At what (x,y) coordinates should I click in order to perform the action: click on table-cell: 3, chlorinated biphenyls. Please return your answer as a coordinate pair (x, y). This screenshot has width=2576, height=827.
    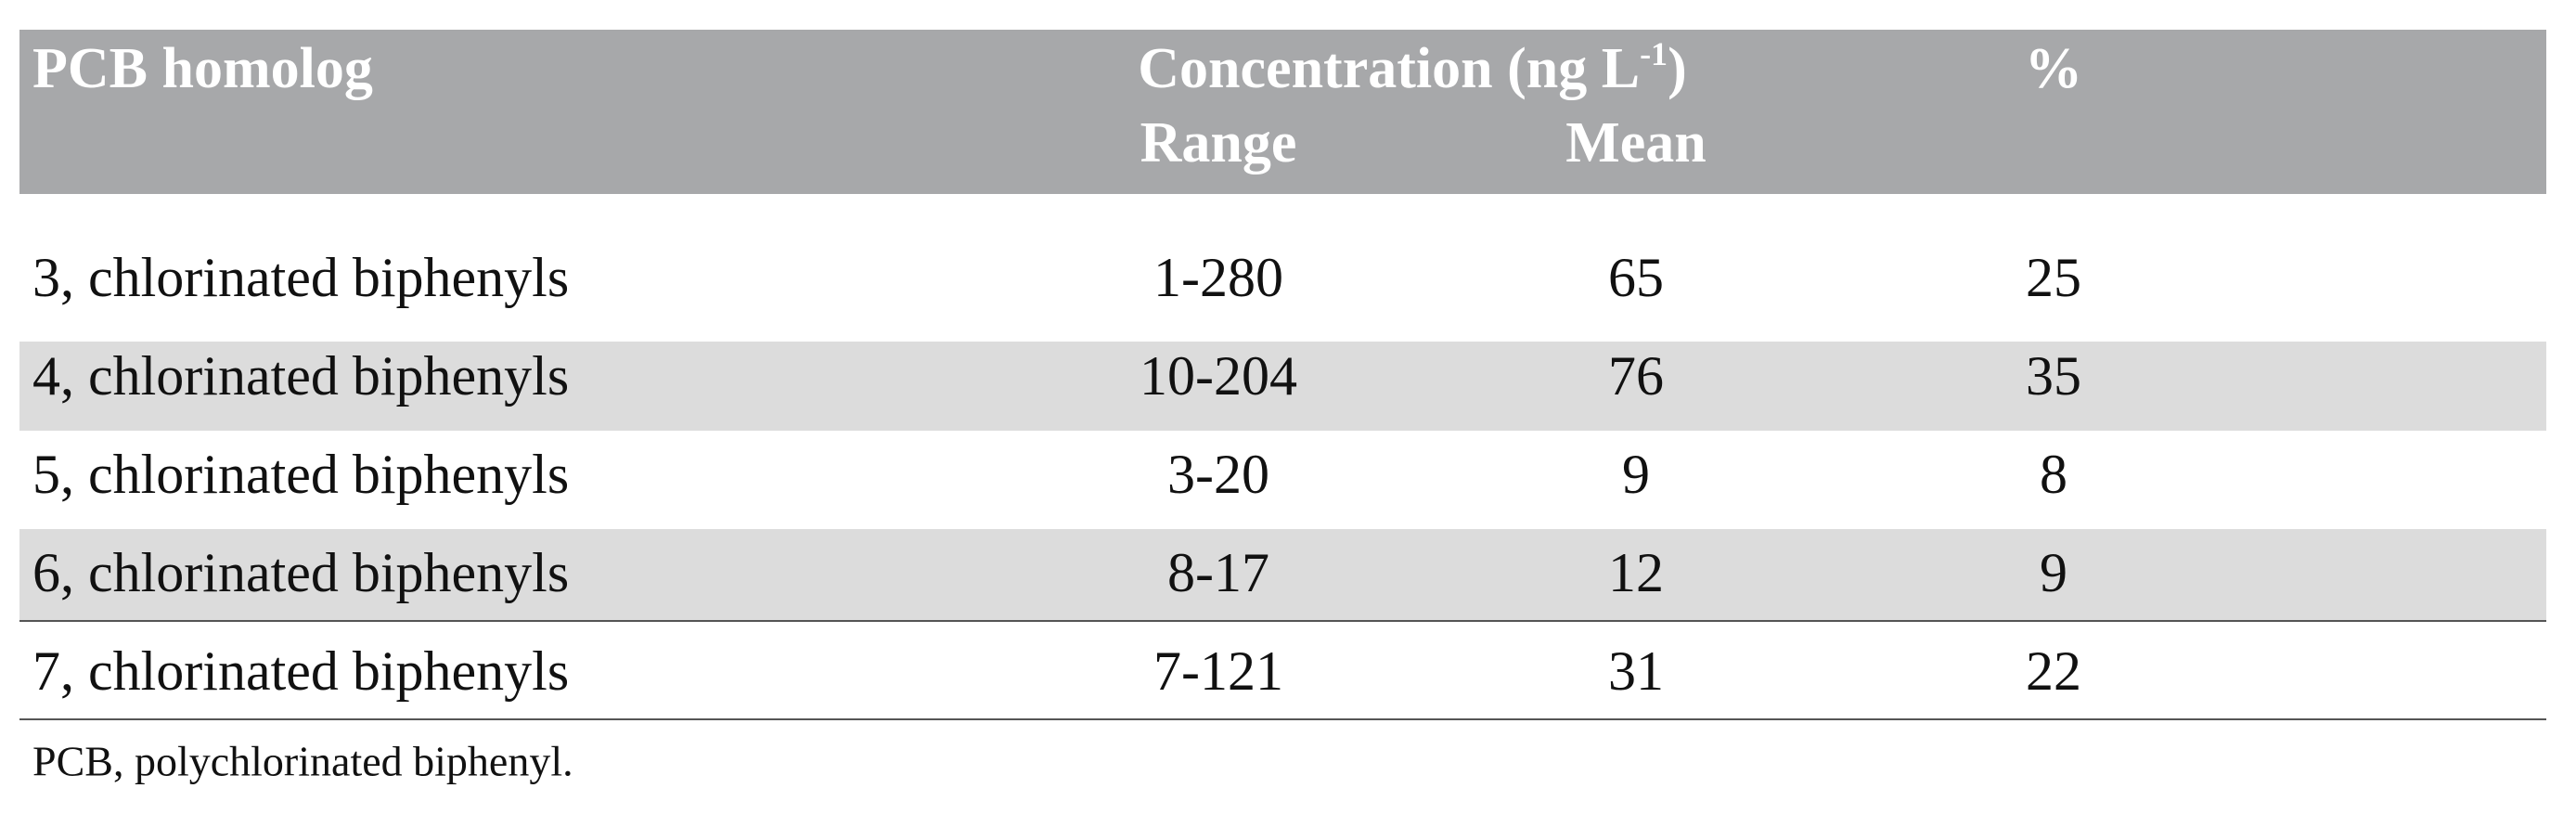
    Looking at the image, I should click on (300, 278).